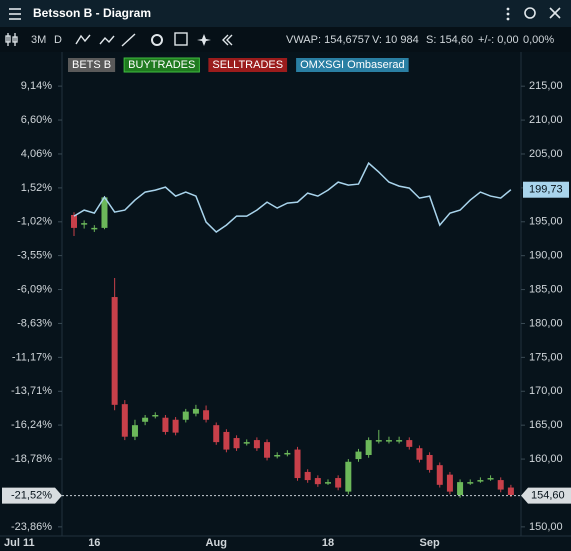  What do you see at coordinates (83, 39) in the screenshot?
I see `indicator-icon` at bounding box center [83, 39].